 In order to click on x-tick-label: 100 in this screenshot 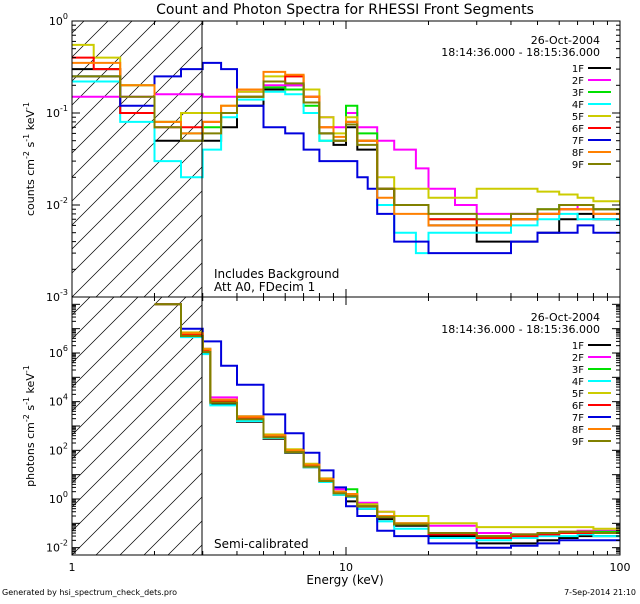, I will do `click(620, 567)`.